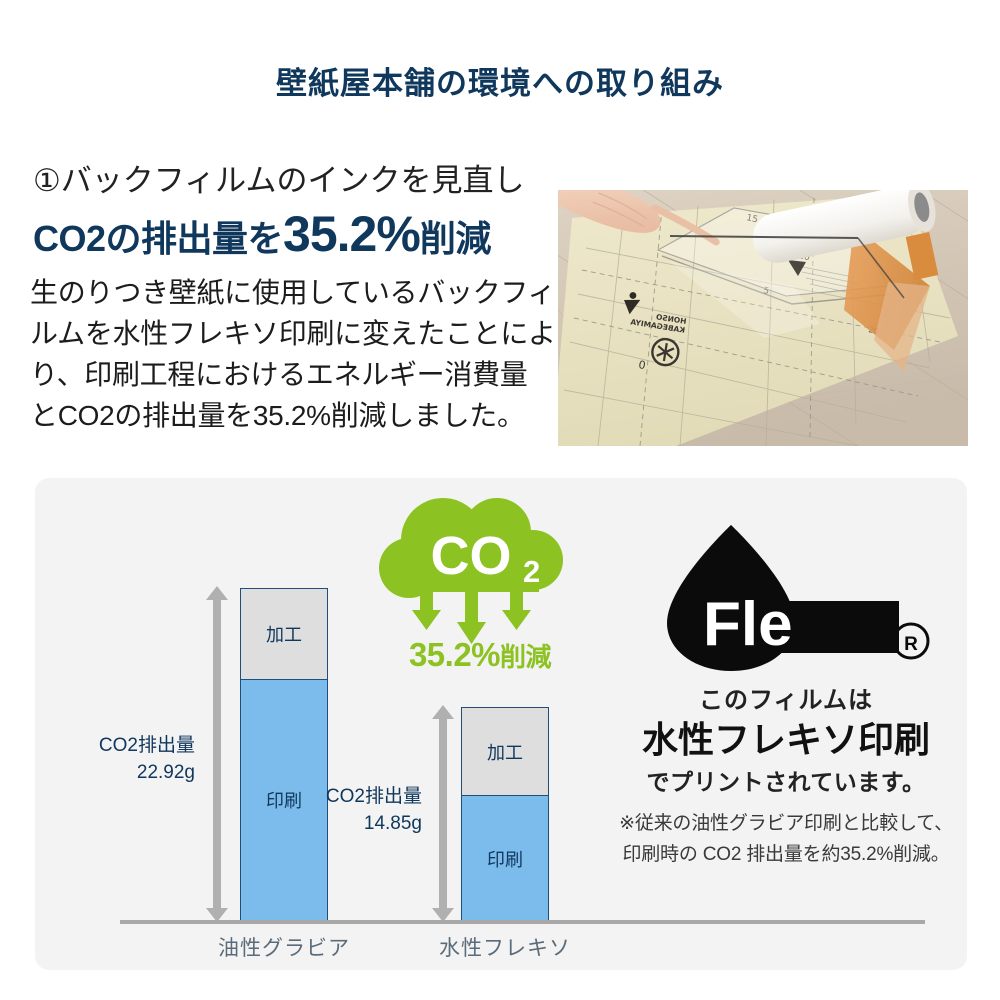  I want to click on headline-value: 35.2%, so click(352, 234).